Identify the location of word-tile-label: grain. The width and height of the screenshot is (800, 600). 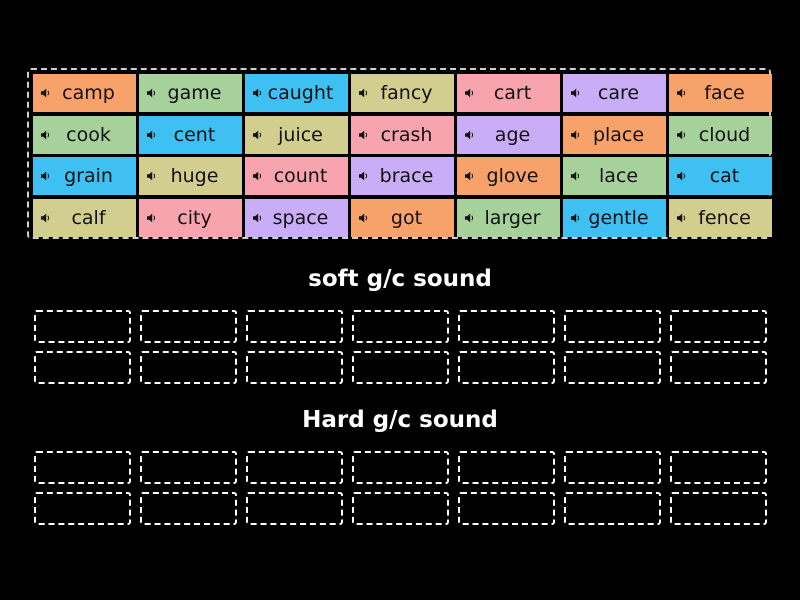
(88, 176).